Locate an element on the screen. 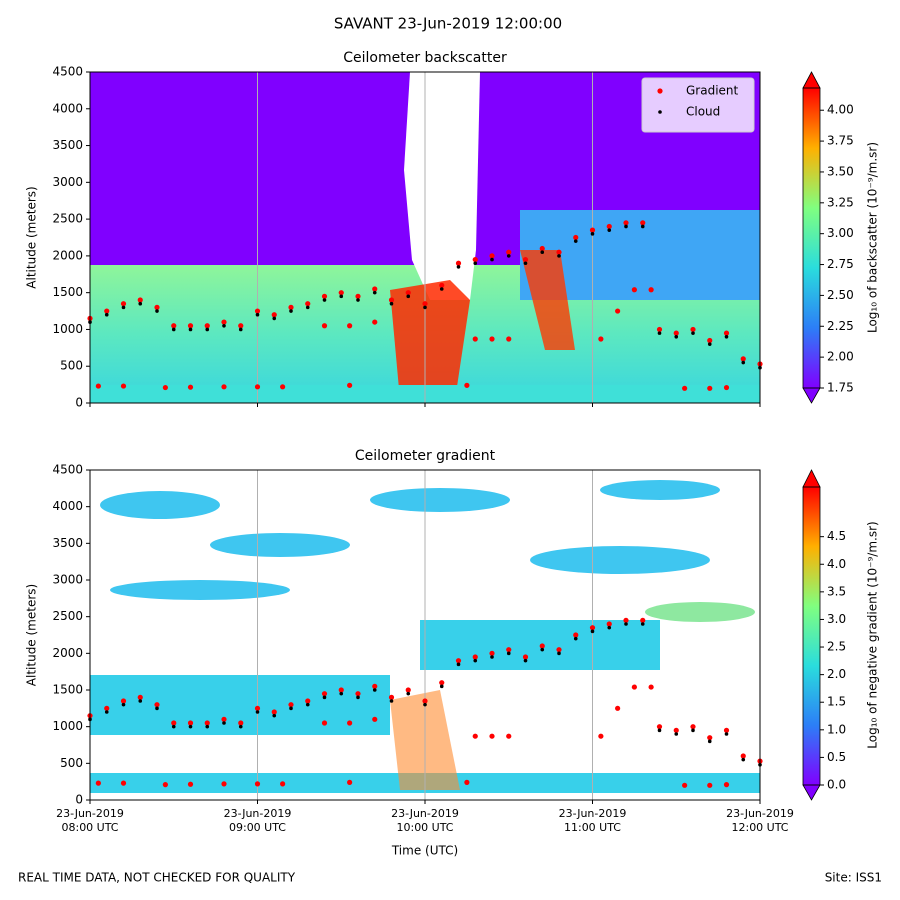 This screenshot has width=900, height=900. colorbar-tick-label: 1.5 is located at coordinates (836, 702).